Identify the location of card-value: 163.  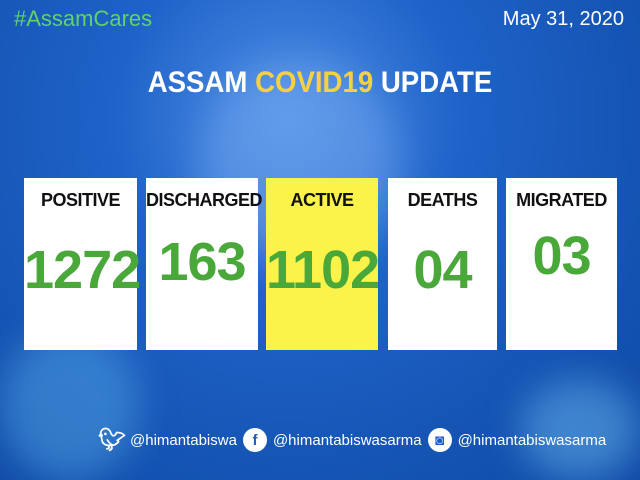
(202, 262).